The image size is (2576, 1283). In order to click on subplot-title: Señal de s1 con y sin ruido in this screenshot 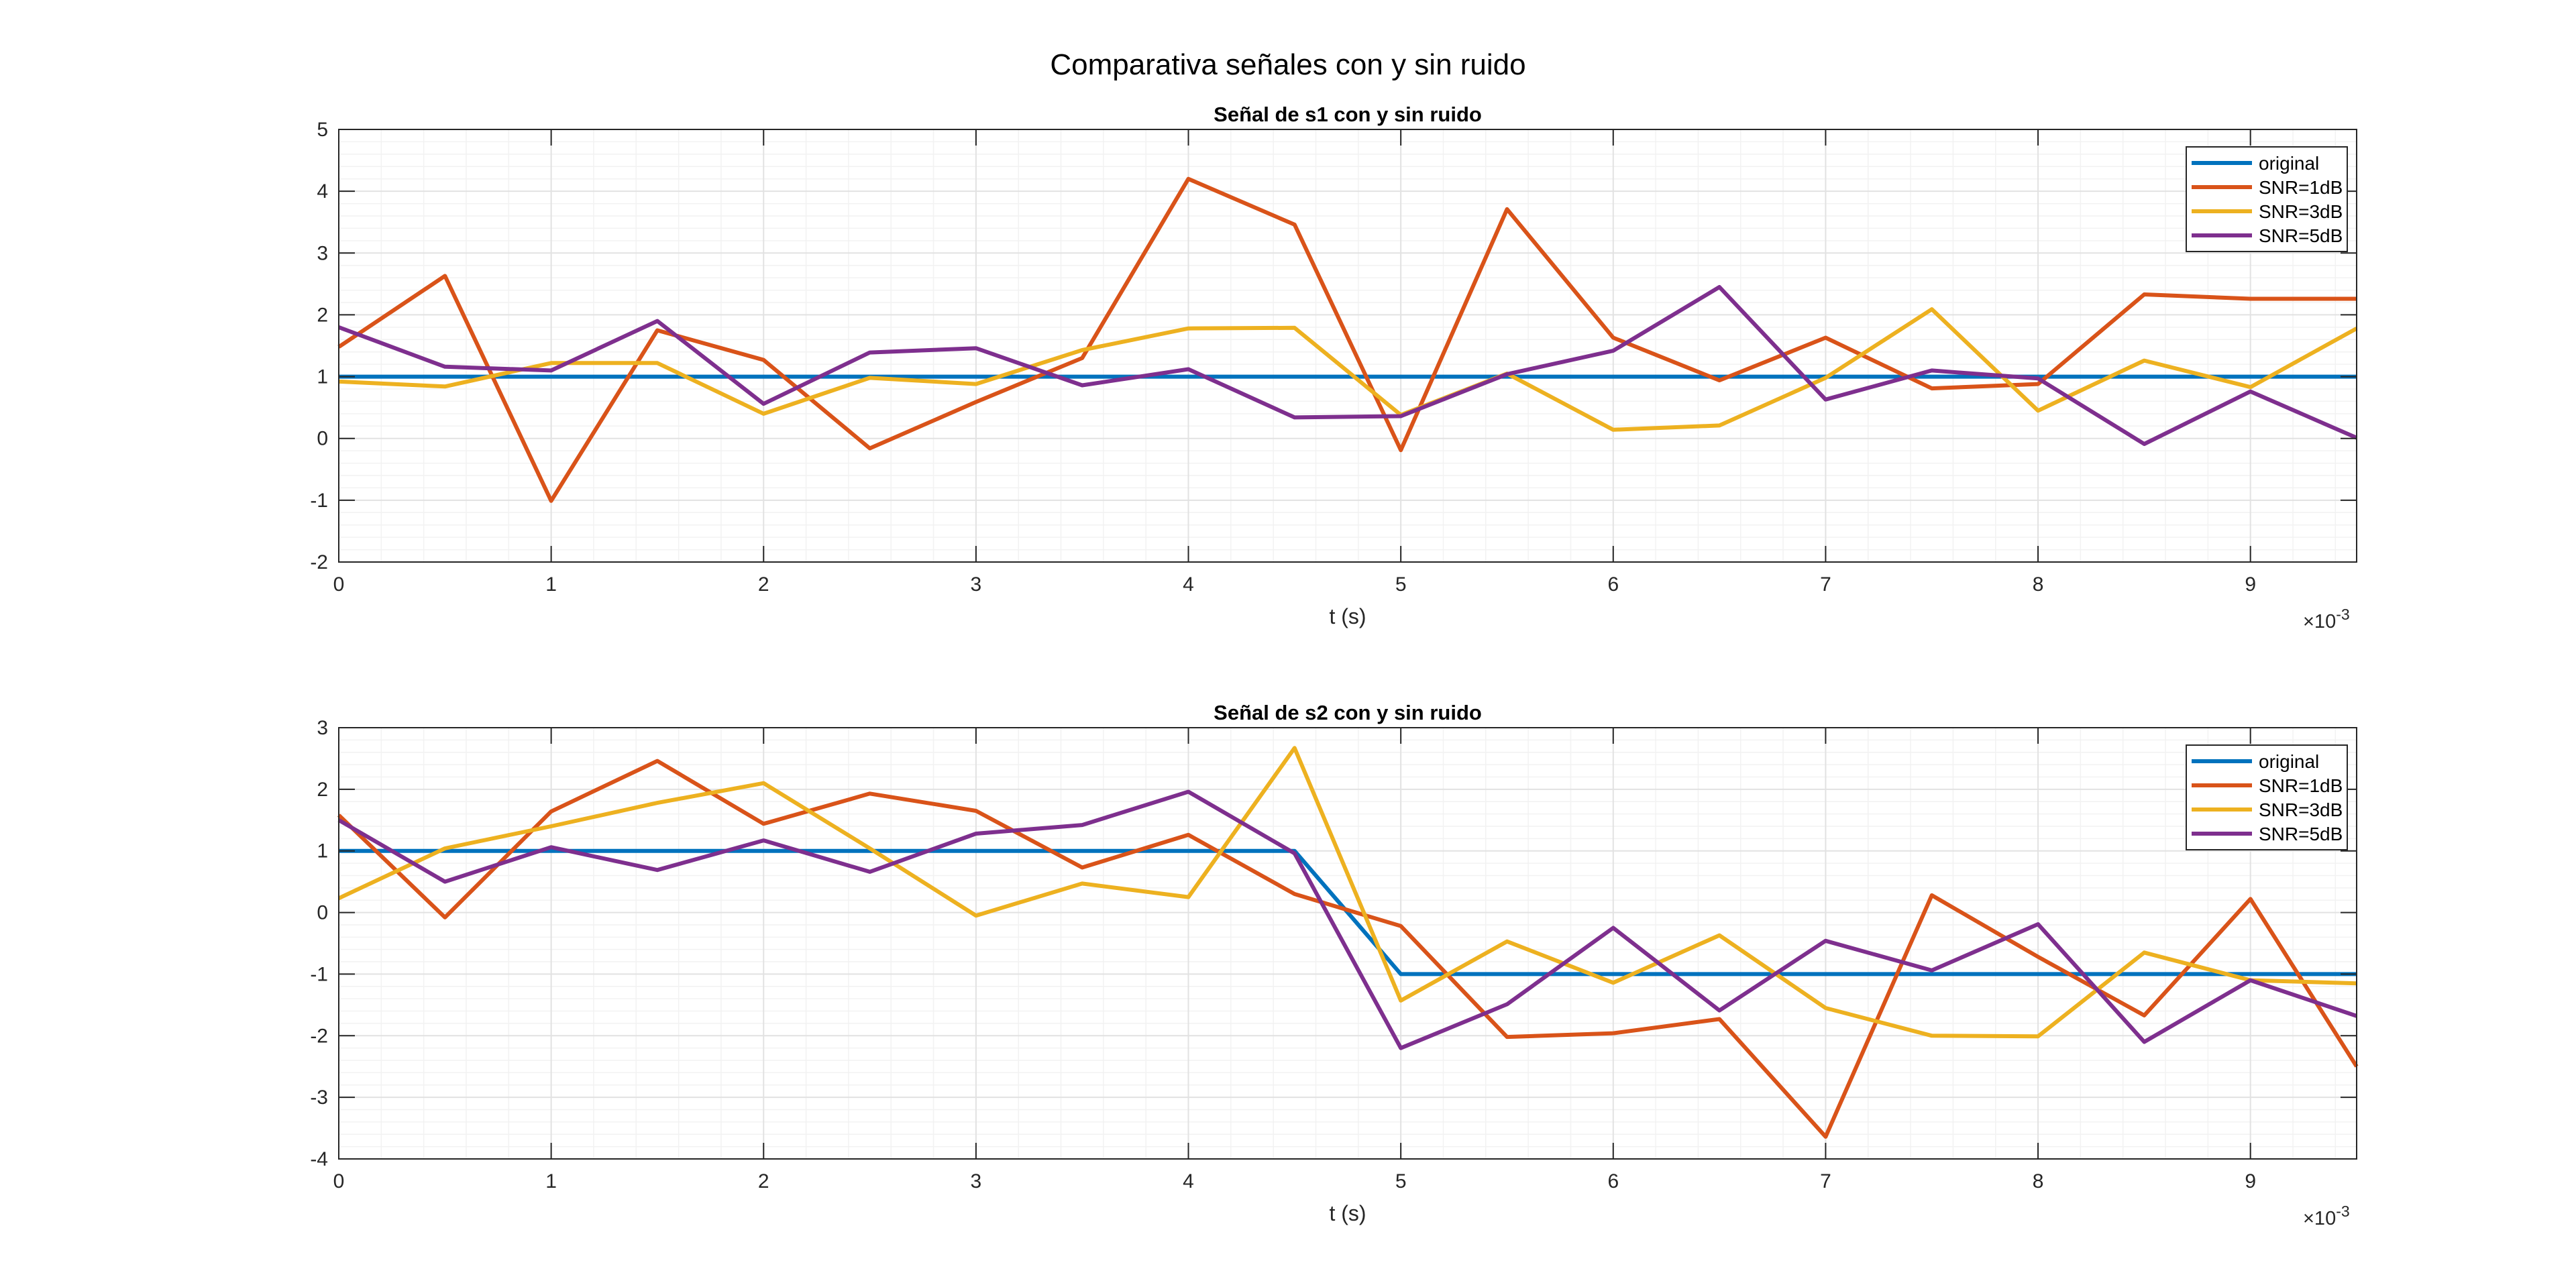, I will do `click(1348, 114)`.